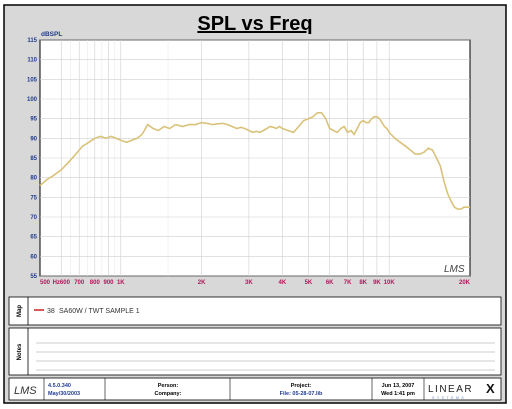 The width and height of the screenshot is (512, 409). Describe the element at coordinates (450, 389) in the screenshot. I see `linearx-brand: LINEAR` at that location.